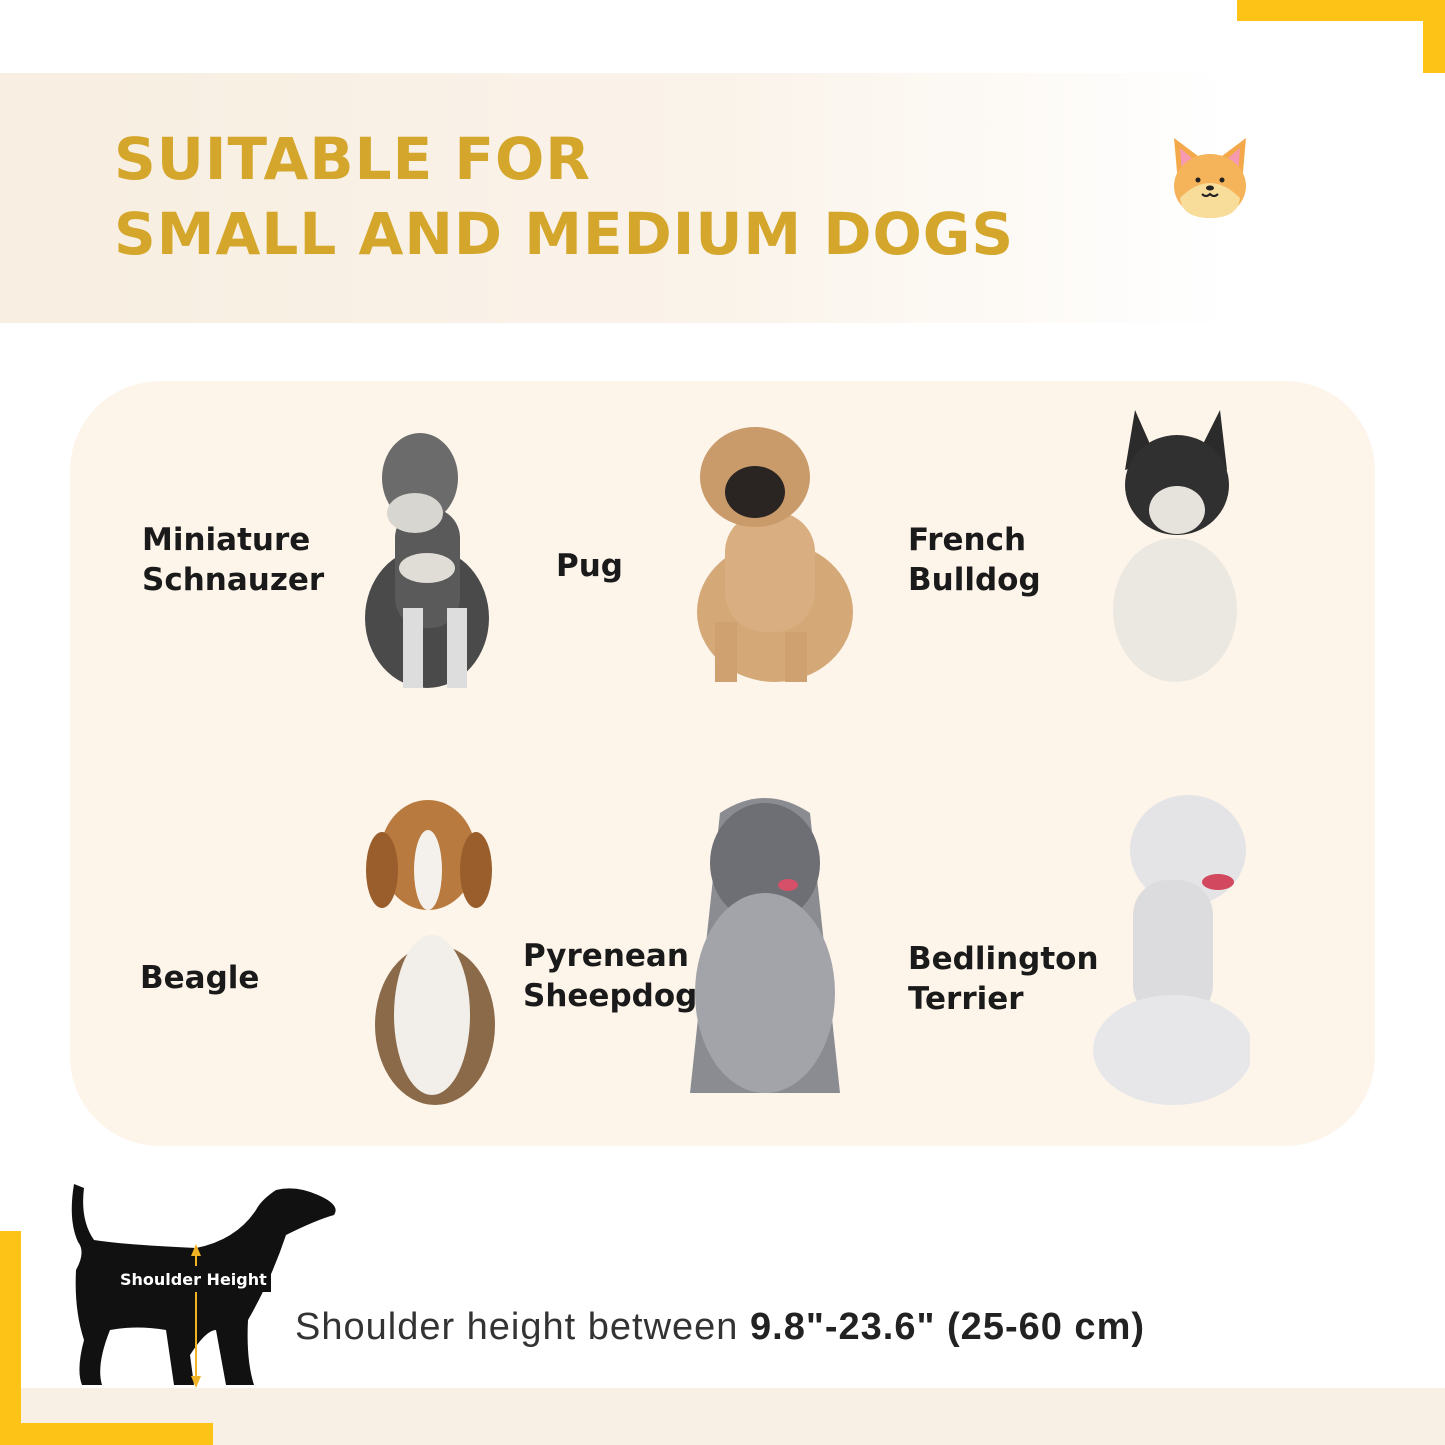  Describe the element at coordinates (974, 560) in the screenshot. I see `breed-label-french-bulldog: French Bulldog` at that location.